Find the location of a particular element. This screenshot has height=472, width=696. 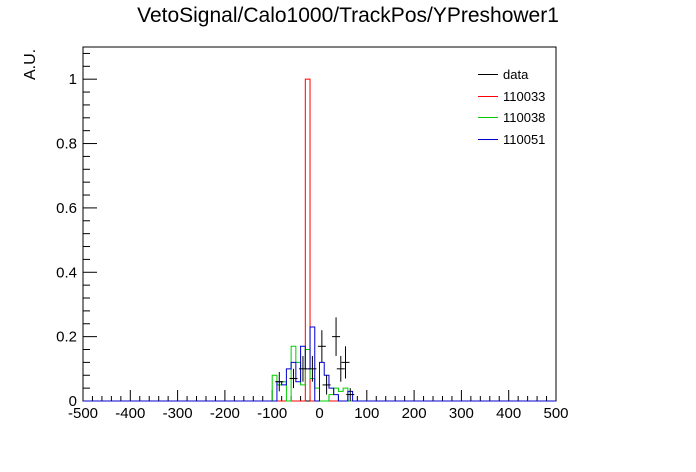

y-tick-label: 0.8 is located at coordinates (66, 144).